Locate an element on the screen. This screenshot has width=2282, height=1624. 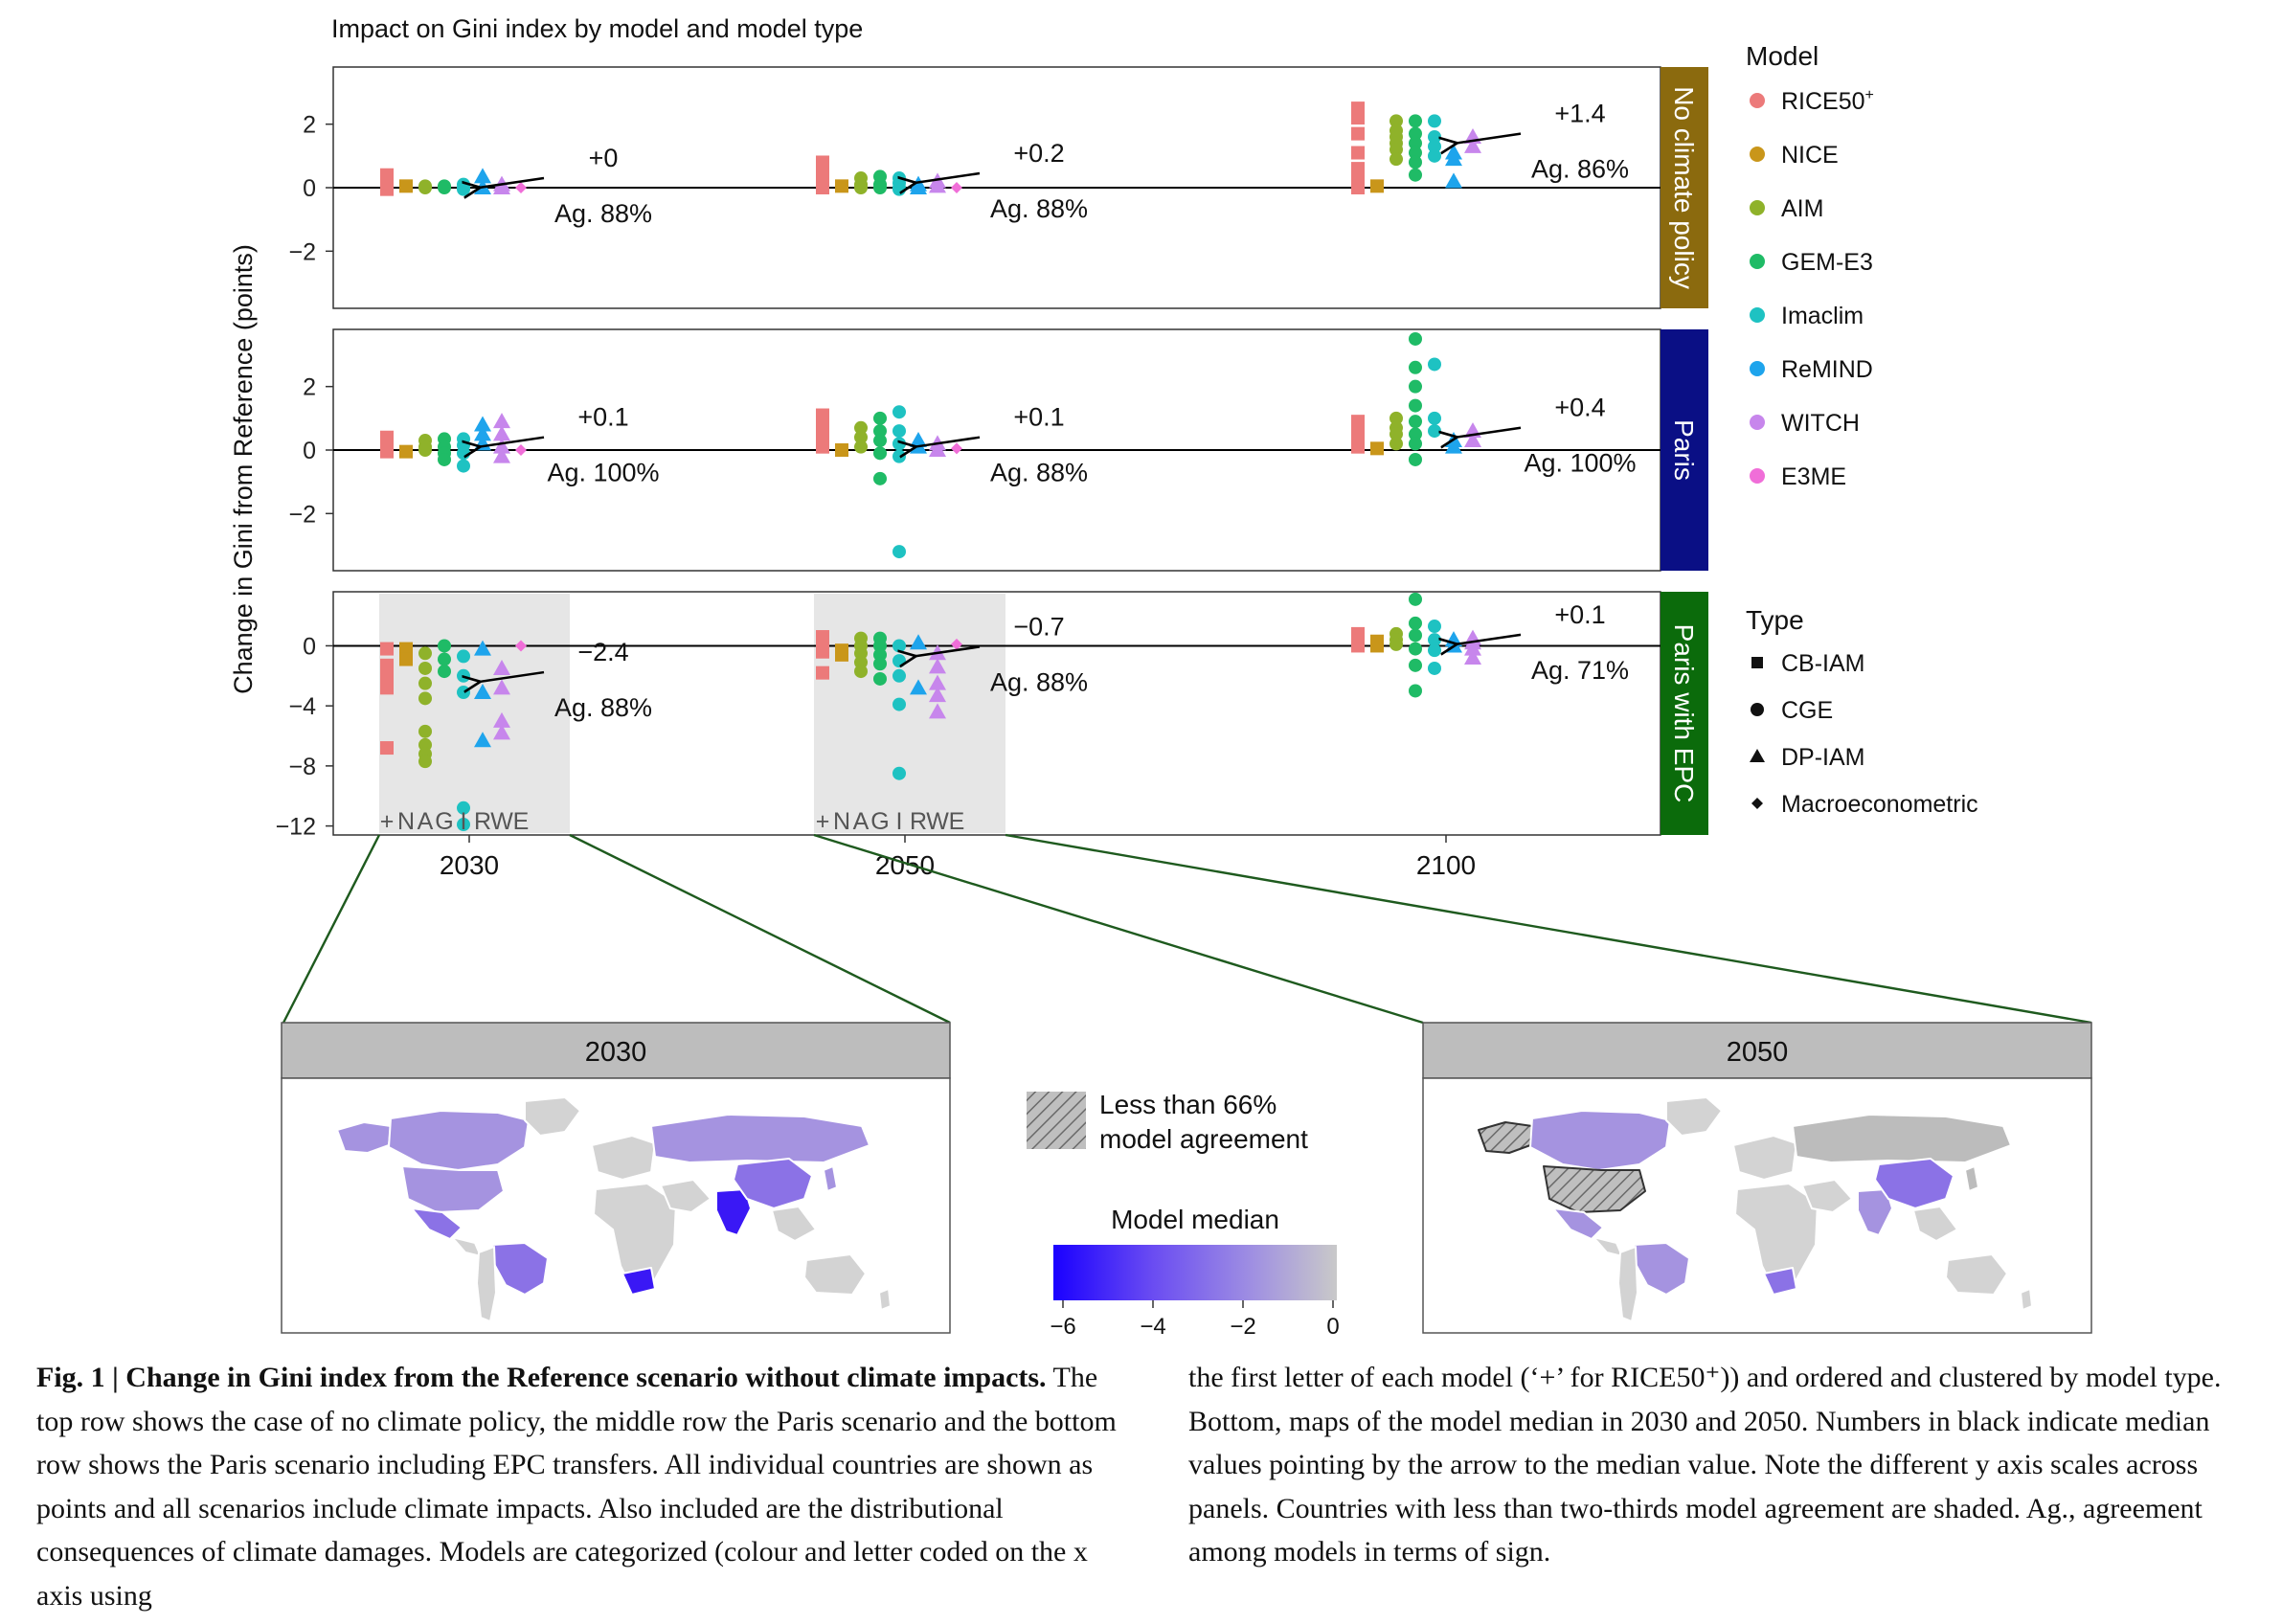
legend-swatch-rice50 is located at coordinates (1758, 100).